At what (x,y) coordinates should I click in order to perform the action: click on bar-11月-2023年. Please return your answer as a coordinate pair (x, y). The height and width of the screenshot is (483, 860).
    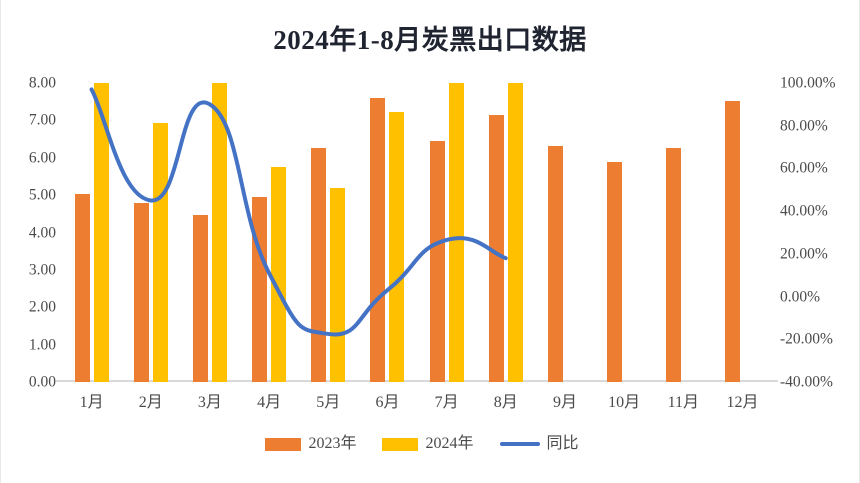
    Looking at the image, I should click on (674, 265).